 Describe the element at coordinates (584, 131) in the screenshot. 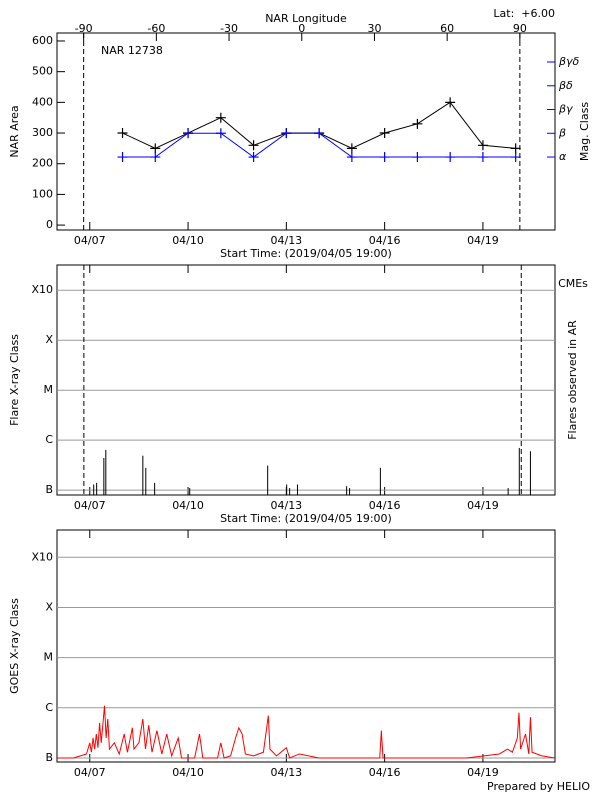

I see `y2-axis-label: Mag. Class` at that location.